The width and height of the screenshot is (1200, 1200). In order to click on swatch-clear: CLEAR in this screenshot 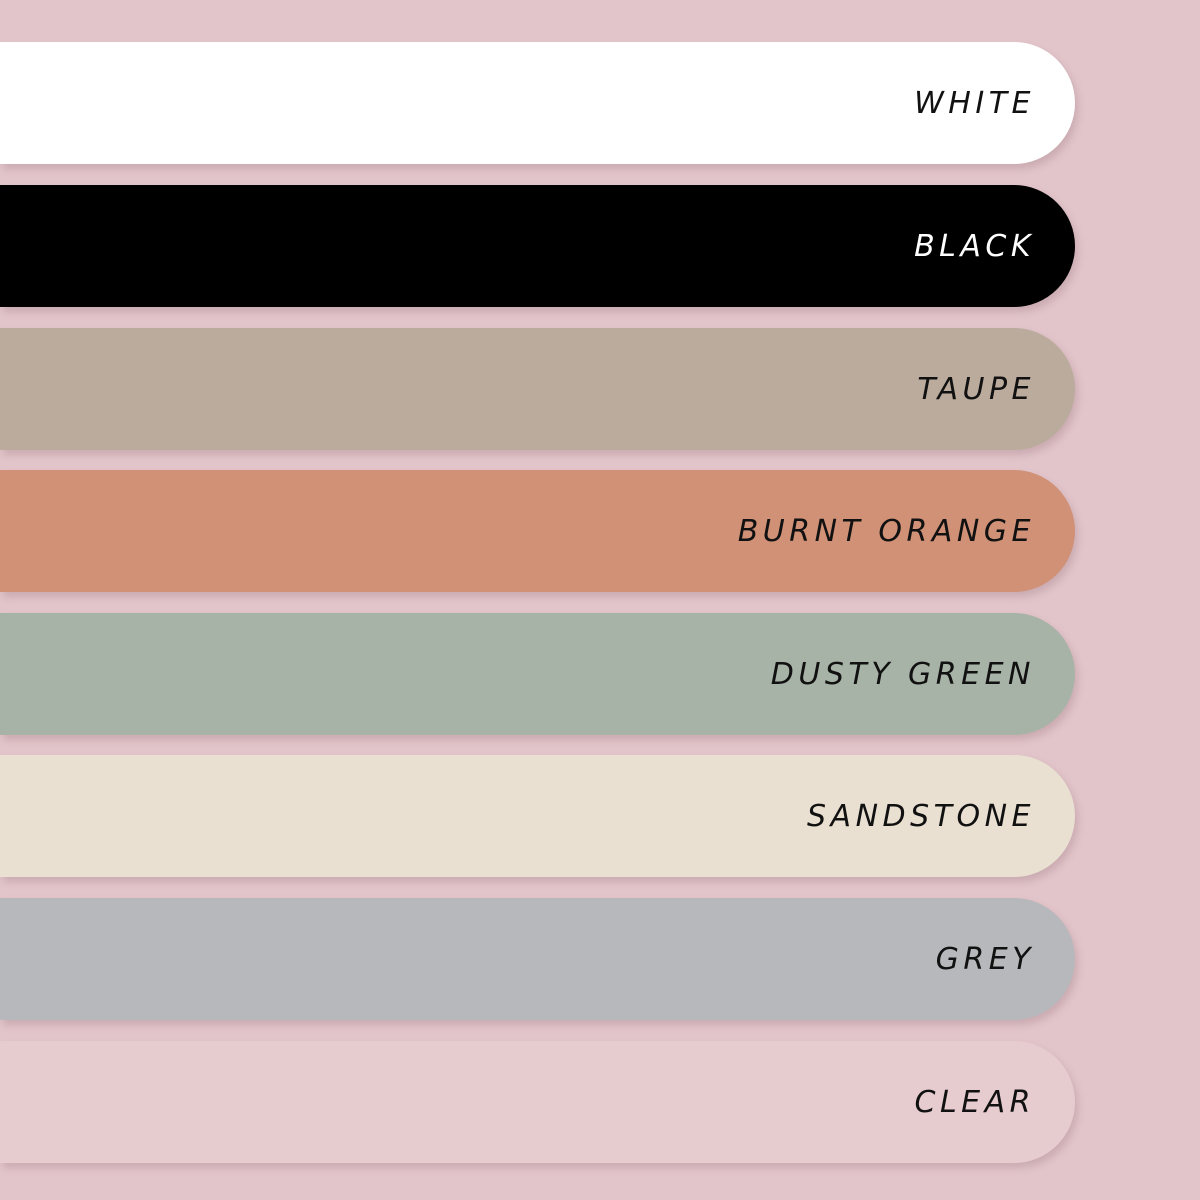, I will do `click(537, 1102)`.